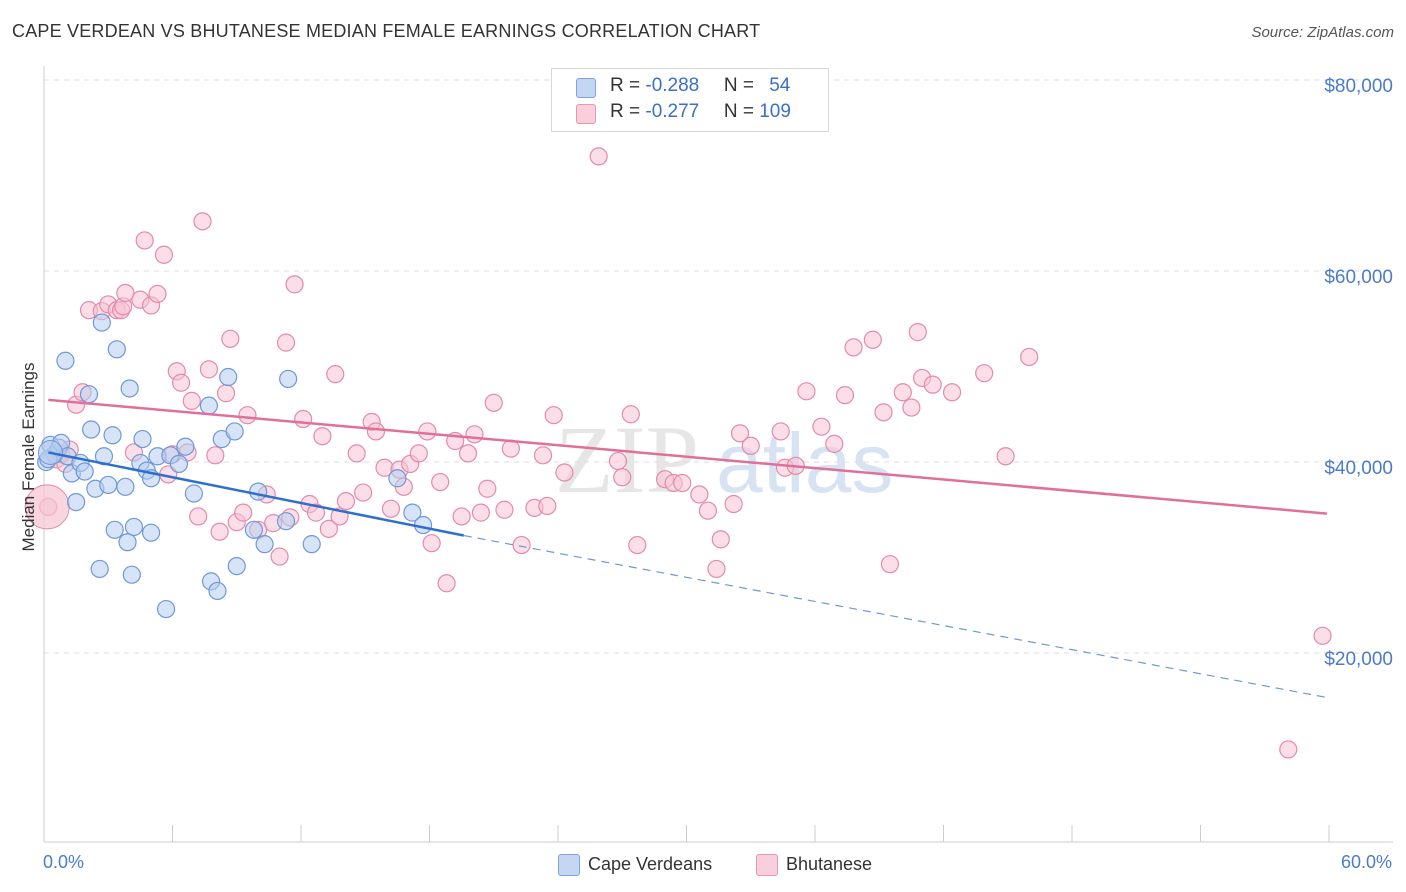 This screenshot has width=1406, height=892. What do you see at coordinates (829, 864) in the screenshot?
I see `legend-label: Bhutanese` at bounding box center [829, 864].